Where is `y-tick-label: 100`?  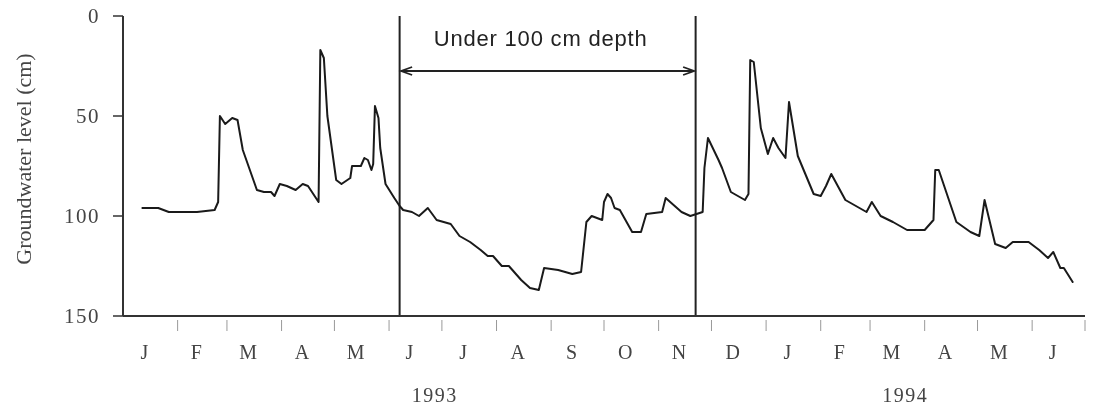
y-tick-label: 100 is located at coordinates (82, 216).